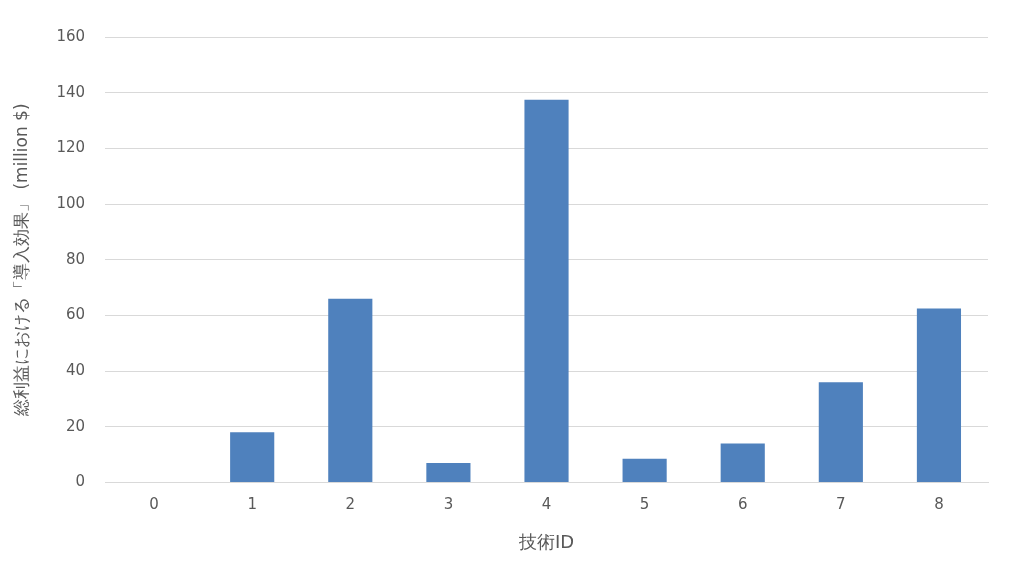 The width and height of the screenshot is (1023, 570). I want to click on x-tick-label: 5, so click(644, 504).